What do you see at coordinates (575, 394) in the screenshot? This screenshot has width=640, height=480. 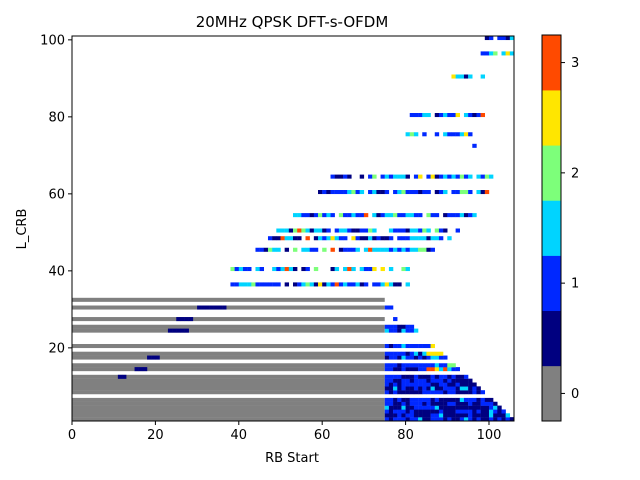 I see `colorbar-tick-label: 0` at bounding box center [575, 394].